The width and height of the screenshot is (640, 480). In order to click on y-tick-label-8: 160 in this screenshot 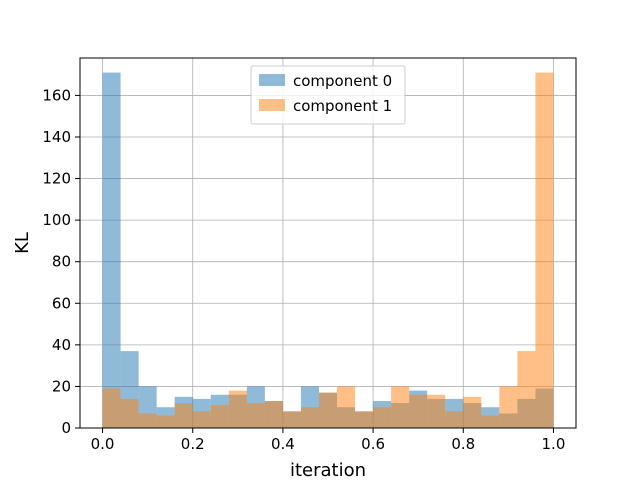, I will do `click(56, 95)`.